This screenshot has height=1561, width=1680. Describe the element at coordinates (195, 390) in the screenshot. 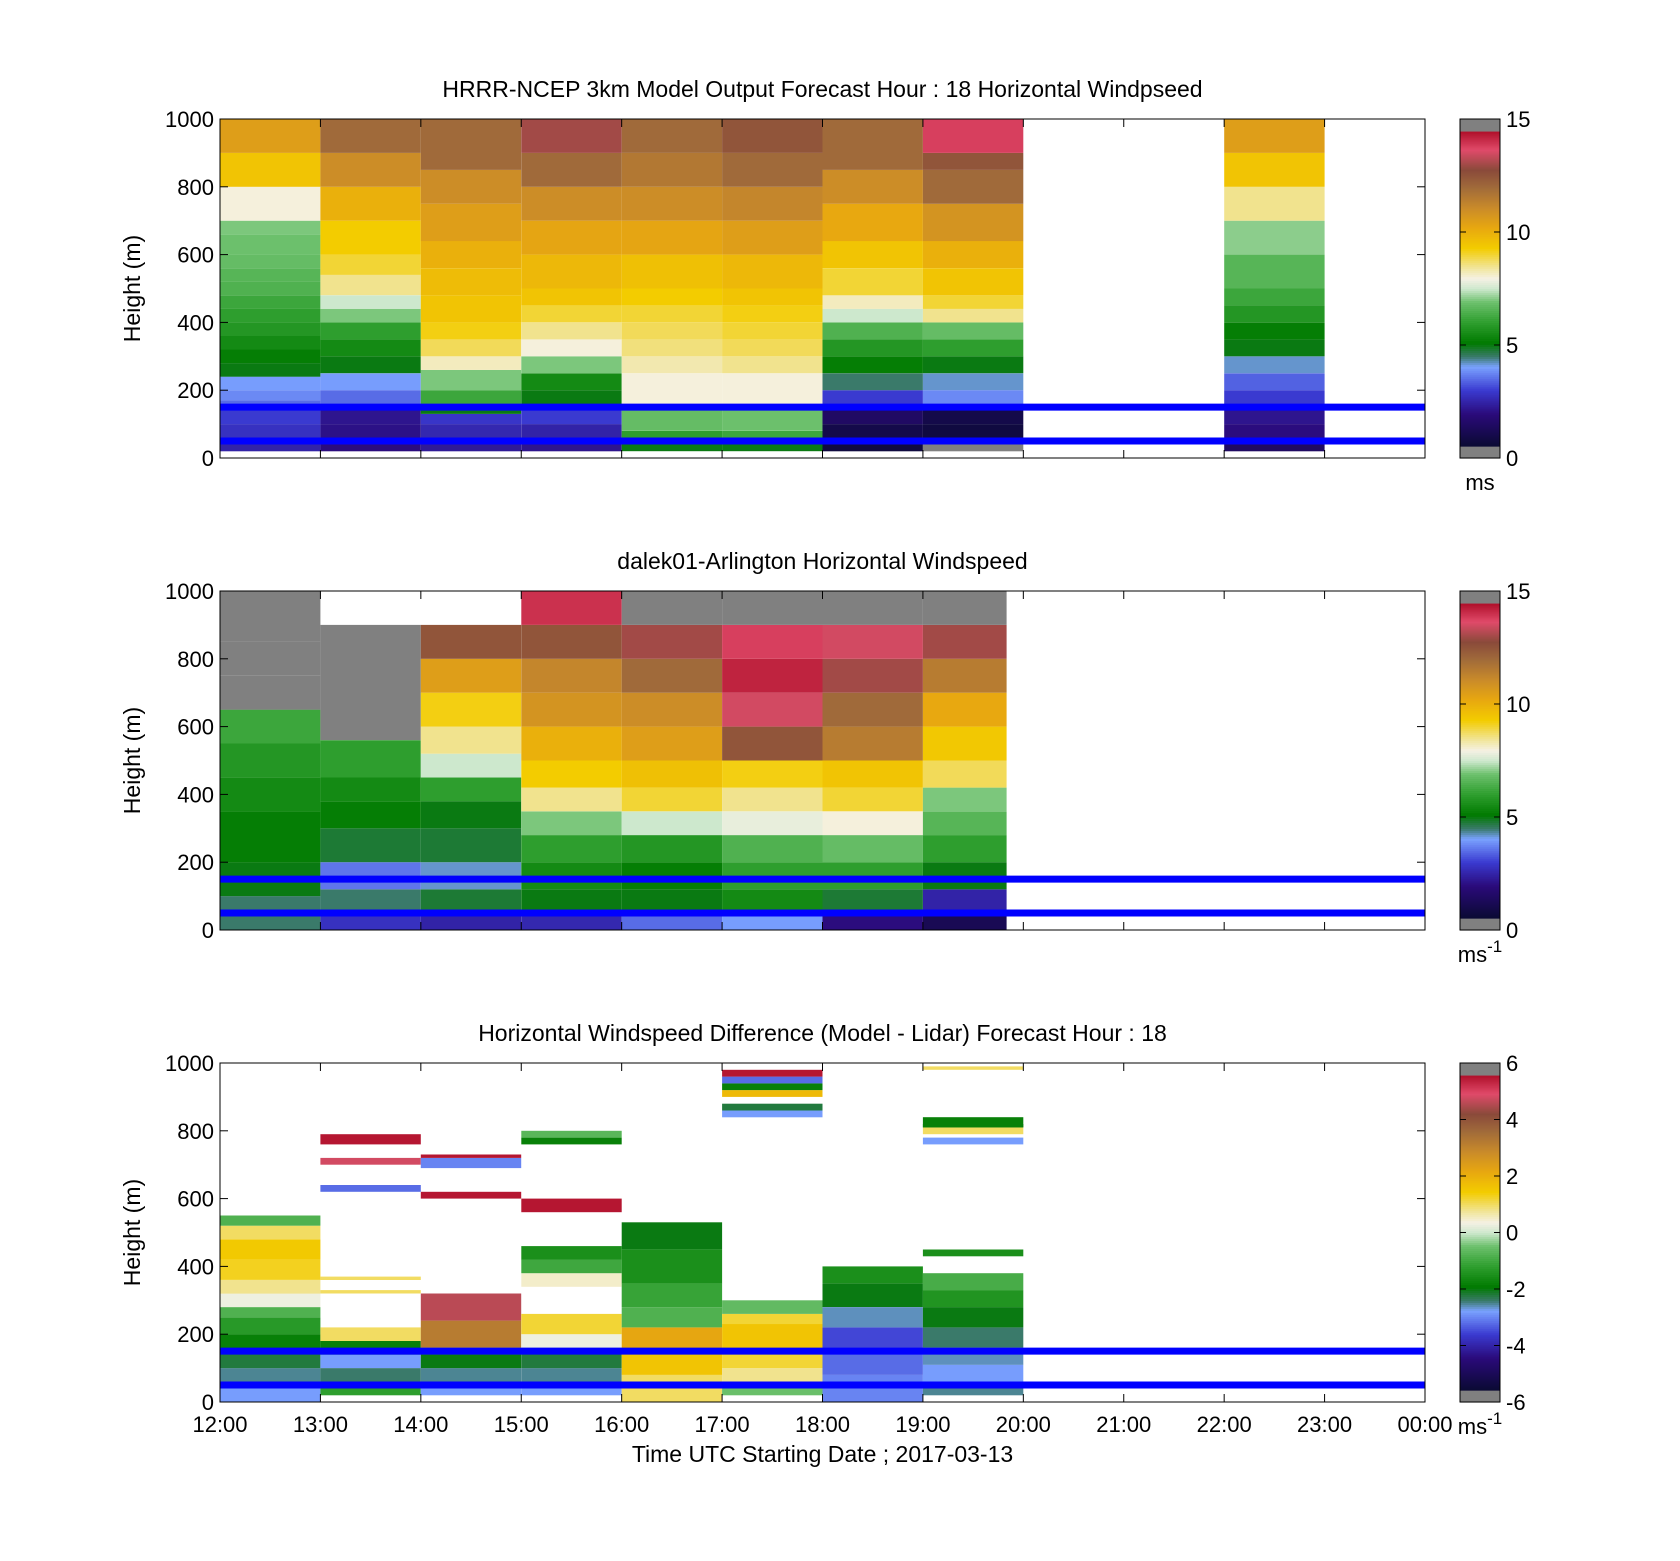

I see `y-tick-label: 200` at that location.